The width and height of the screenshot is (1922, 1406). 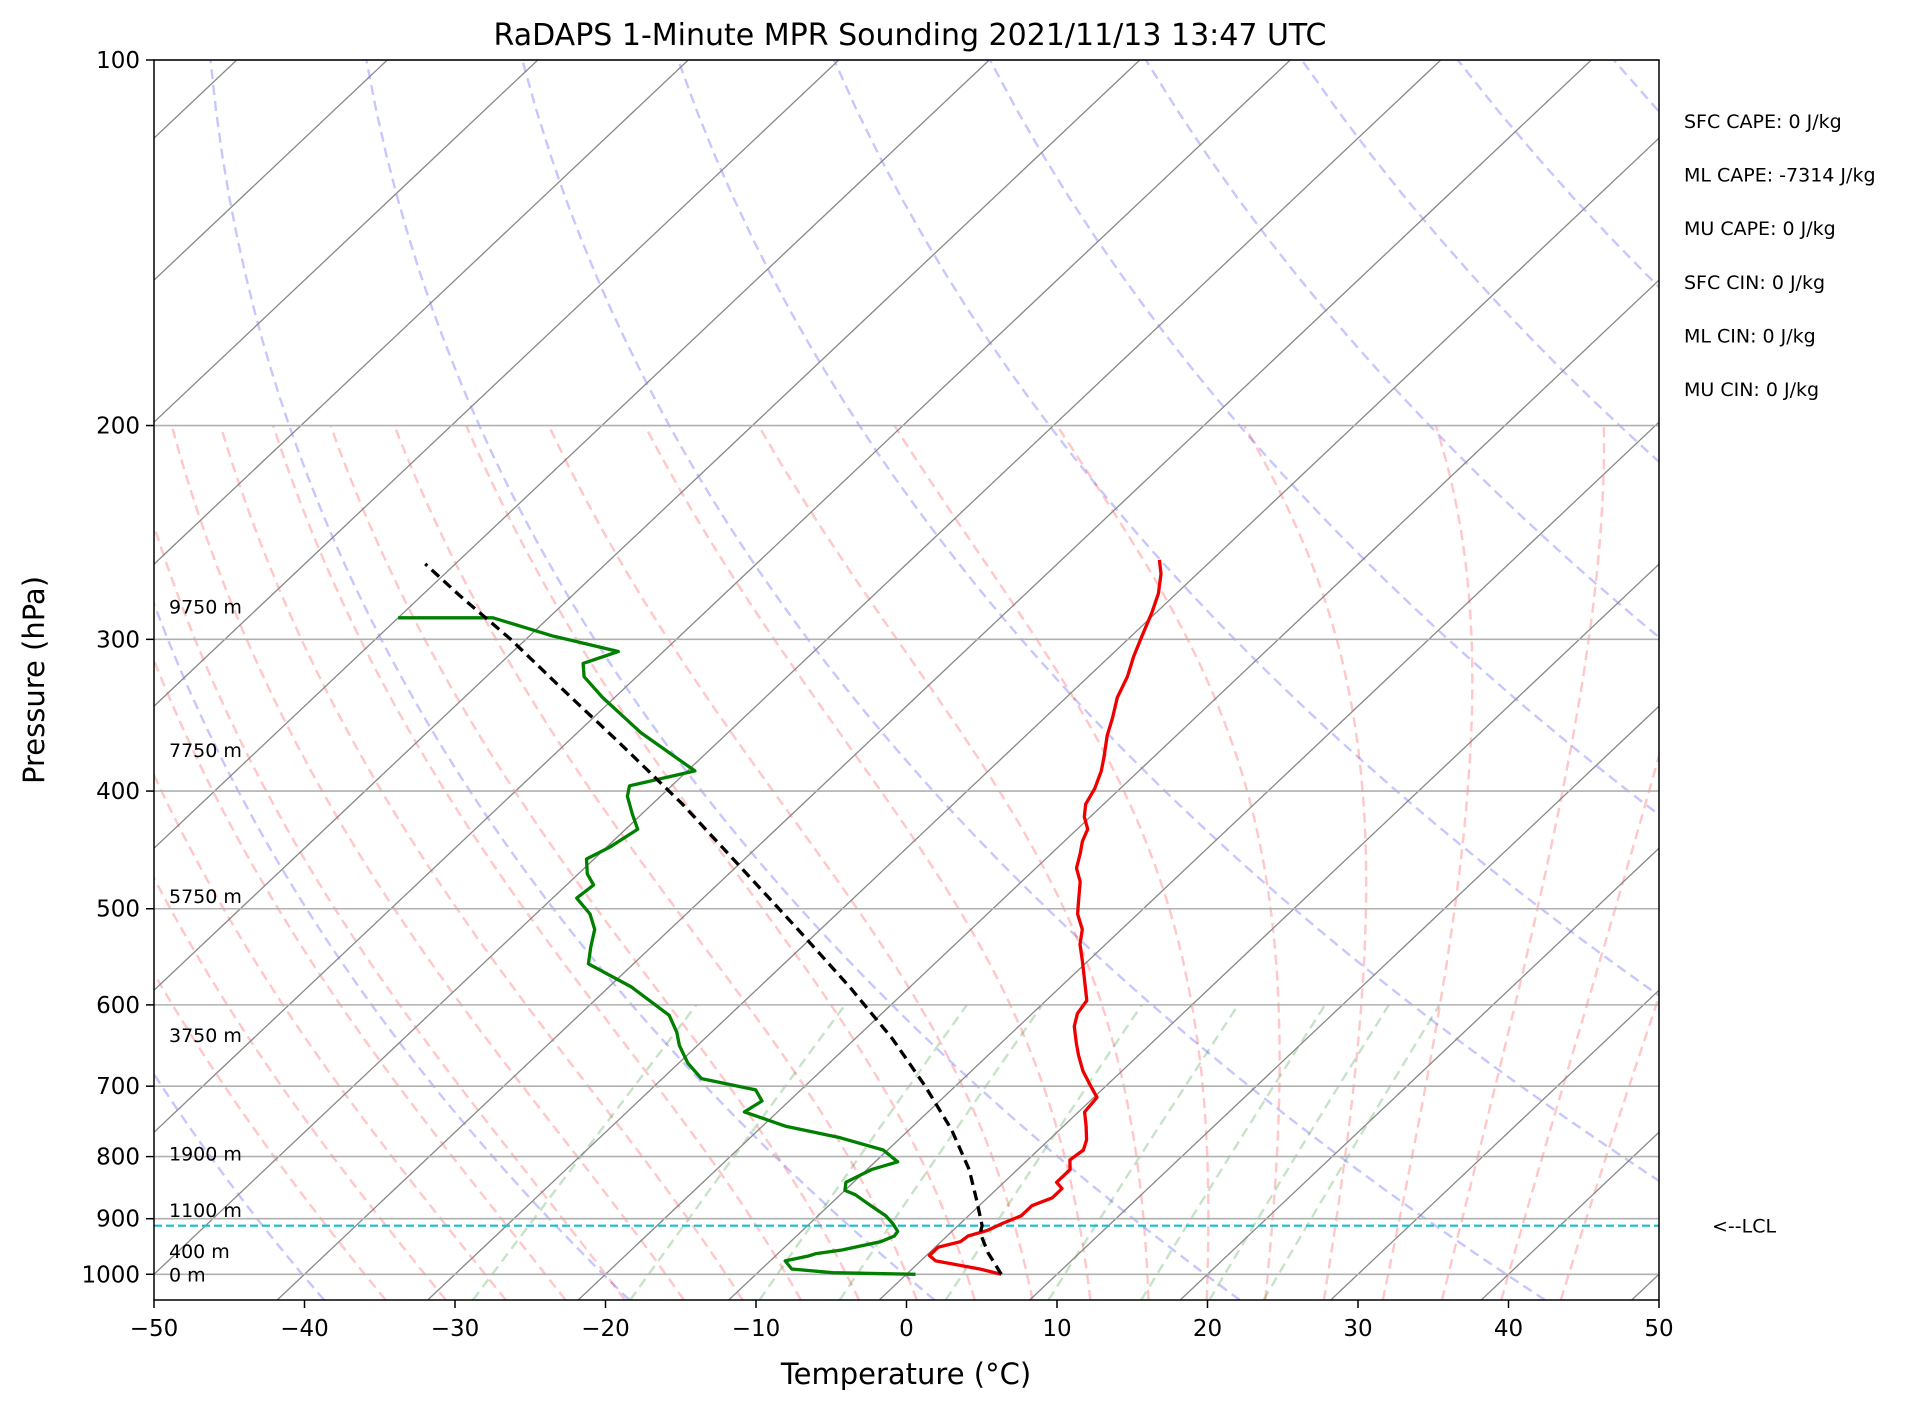 I want to click on x-tick-label: −10, so click(x=756, y=1329).